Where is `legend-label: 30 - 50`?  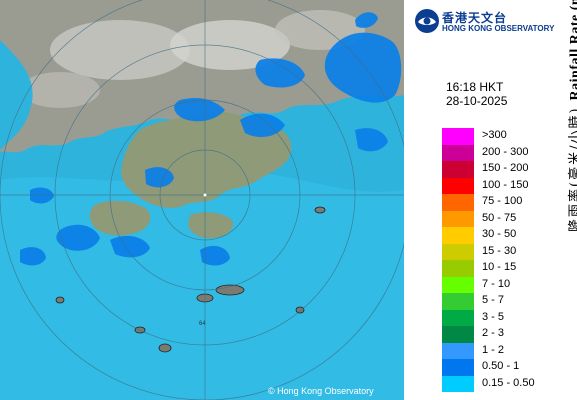 legend-label: 30 - 50 is located at coordinates (499, 234).